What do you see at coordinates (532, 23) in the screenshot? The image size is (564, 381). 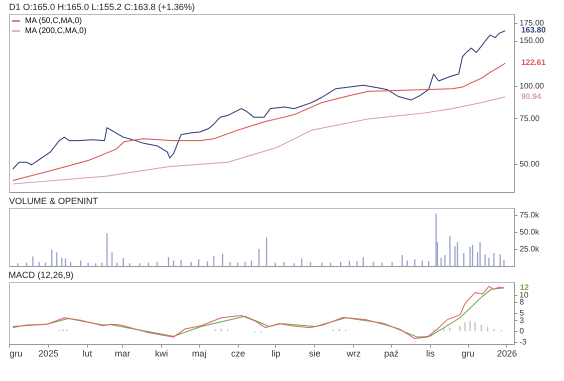 I see `y-tick-label: 175.00` at bounding box center [532, 23].